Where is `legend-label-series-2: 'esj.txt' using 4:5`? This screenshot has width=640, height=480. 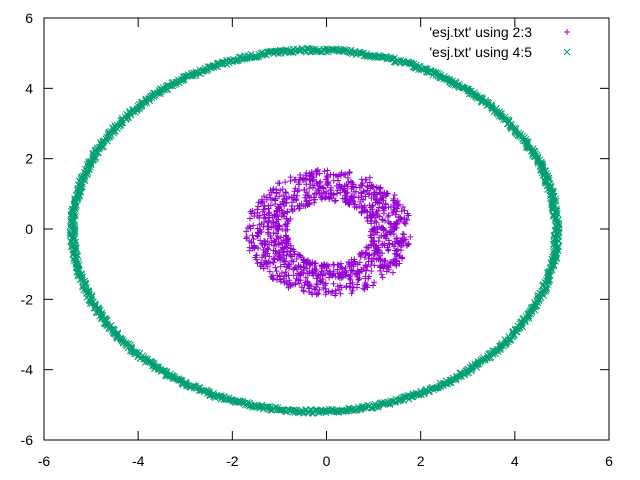 legend-label-series-2: 'esj.txt' using 4:5 is located at coordinates (480, 52).